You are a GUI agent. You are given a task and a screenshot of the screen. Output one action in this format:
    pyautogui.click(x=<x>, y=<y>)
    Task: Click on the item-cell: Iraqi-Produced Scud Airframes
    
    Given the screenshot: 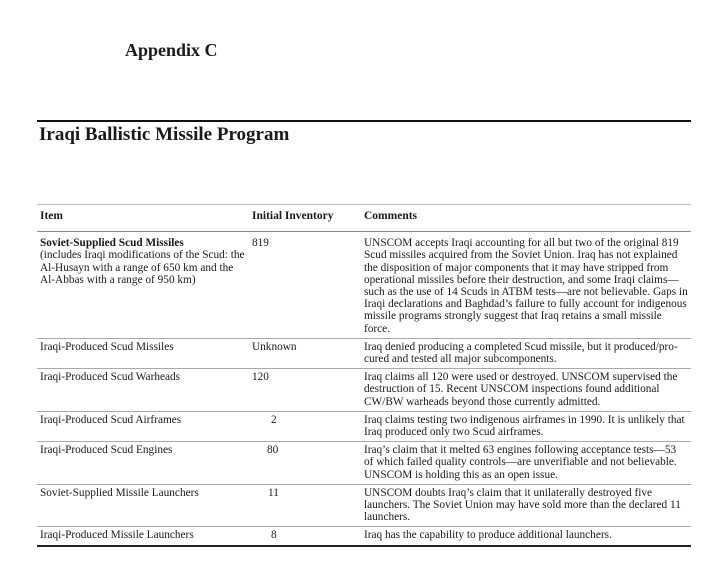 What is the action you would take?
    pyautogui.click(x=143, y=426)
    